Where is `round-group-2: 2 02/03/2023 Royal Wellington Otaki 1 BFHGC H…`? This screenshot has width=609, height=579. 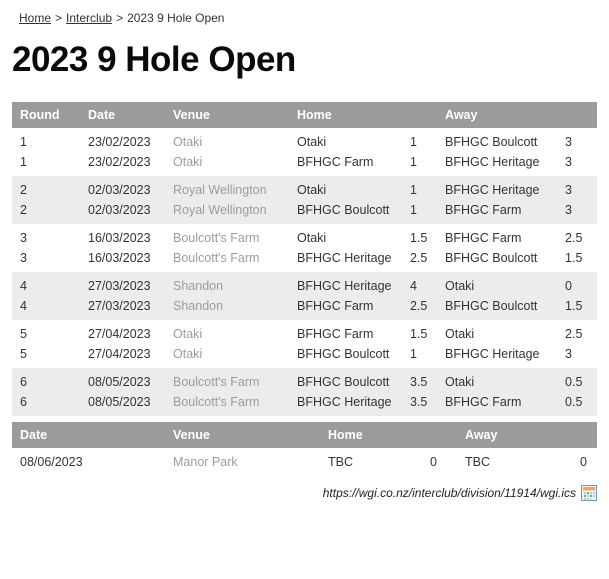 round-group-2: 2 02/03/2023 Royal Wellington Otaki 1 BFHGC H… is located at coordinates (305, 200).